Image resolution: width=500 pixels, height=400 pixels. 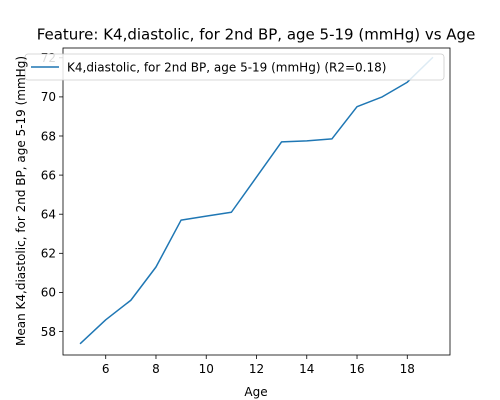 I want to click on y-tick-label: 60, so click(x=48, y=293).